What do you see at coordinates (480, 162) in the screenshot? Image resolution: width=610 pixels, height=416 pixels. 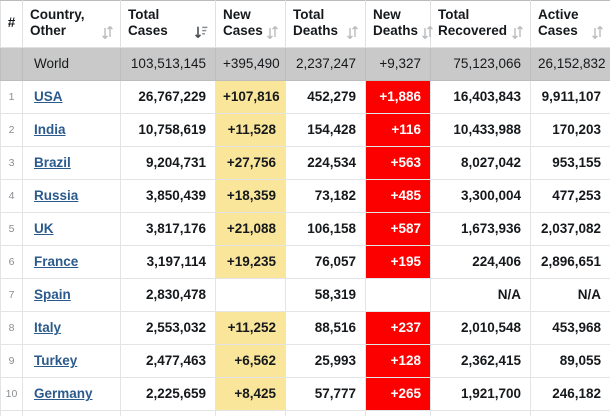 I see `total-recovered-value: 8,027,042` at bounding box center [480, 162].